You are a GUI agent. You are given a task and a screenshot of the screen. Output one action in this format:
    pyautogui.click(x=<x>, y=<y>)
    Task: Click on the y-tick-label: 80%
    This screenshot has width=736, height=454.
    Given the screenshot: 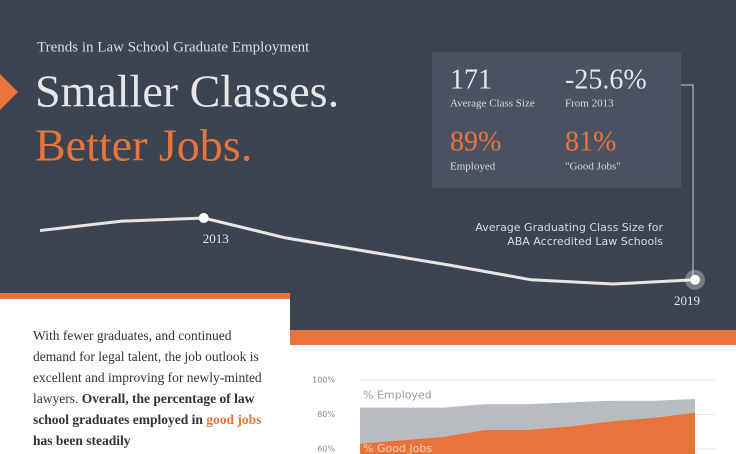 What is the action you would take?
    pyautogui.click(x=326, y=414)
    